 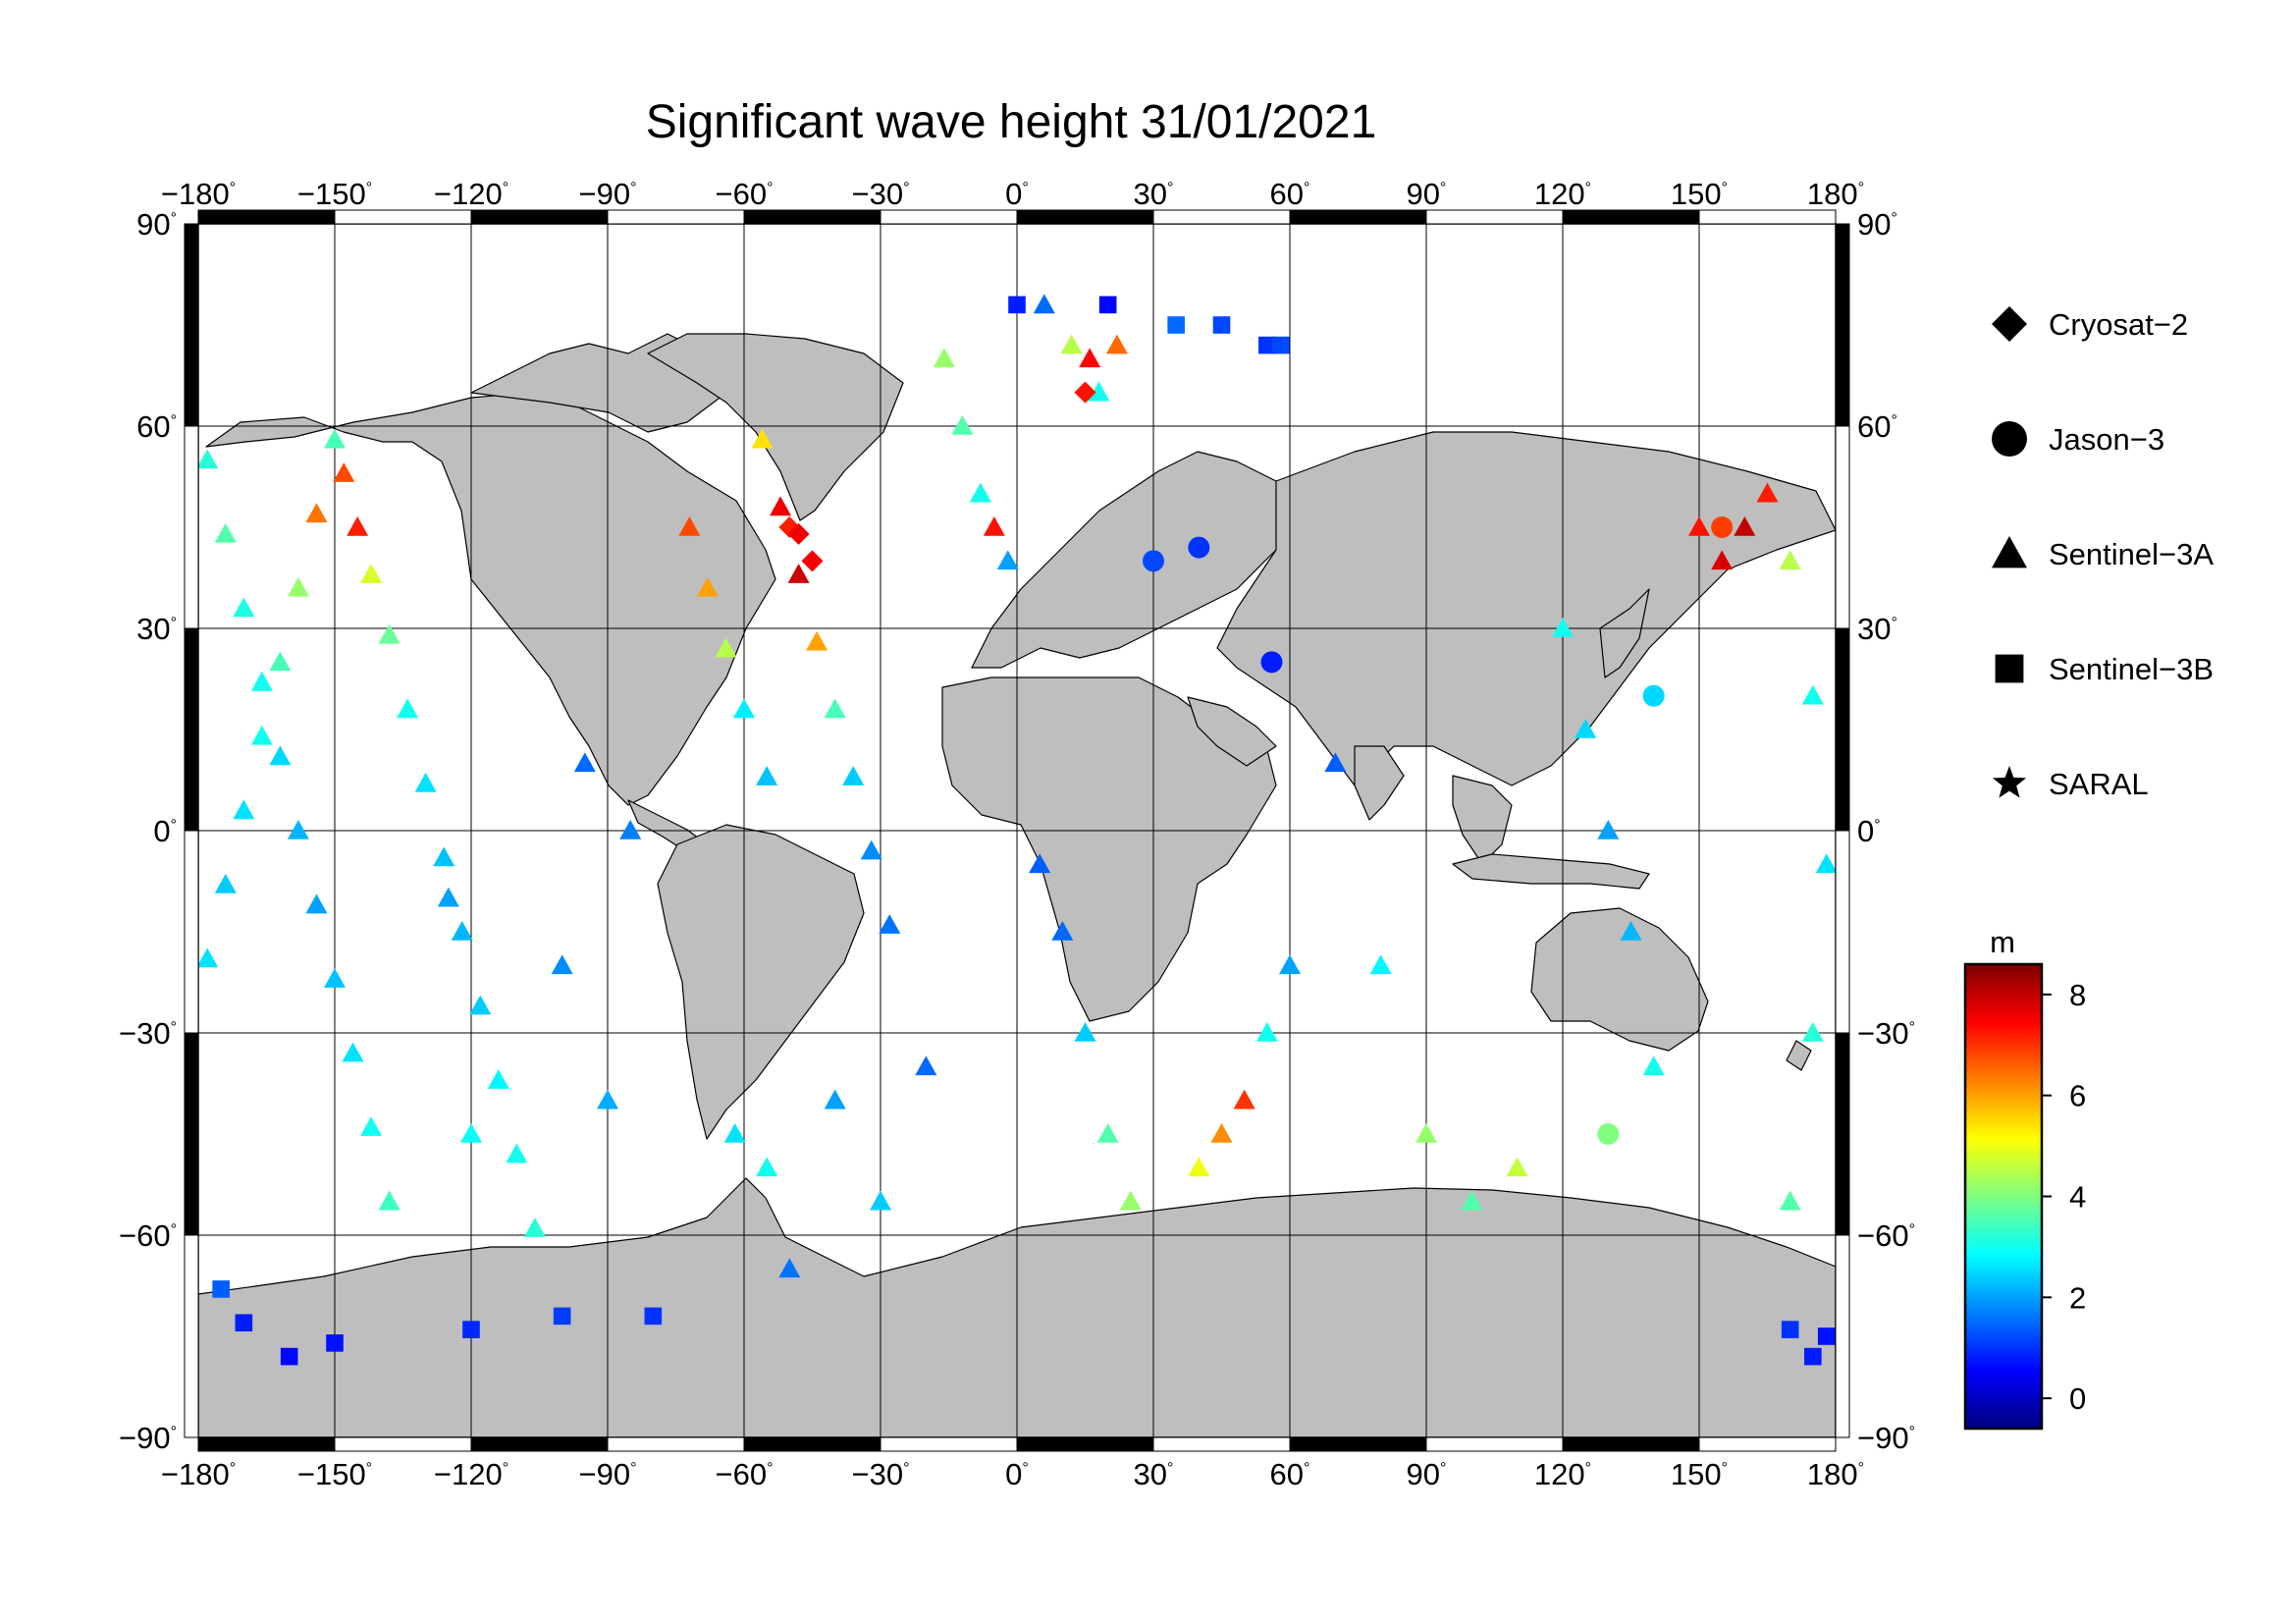 What do you see at coordinates (156, 629) in the screenshot?
I see `lat-tick-label-left: 30°` at bounding box center [156, 629].